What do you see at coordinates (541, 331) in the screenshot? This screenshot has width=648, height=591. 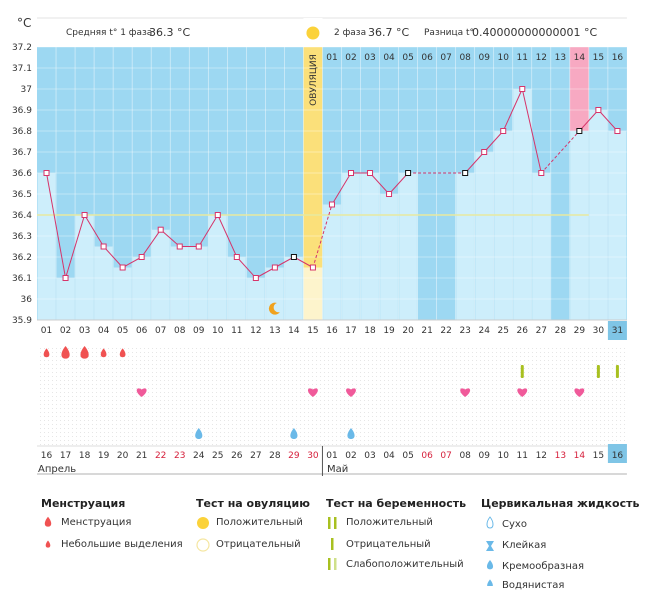 I see `cycle-day-label: 27` at bounding box center [541, 331].